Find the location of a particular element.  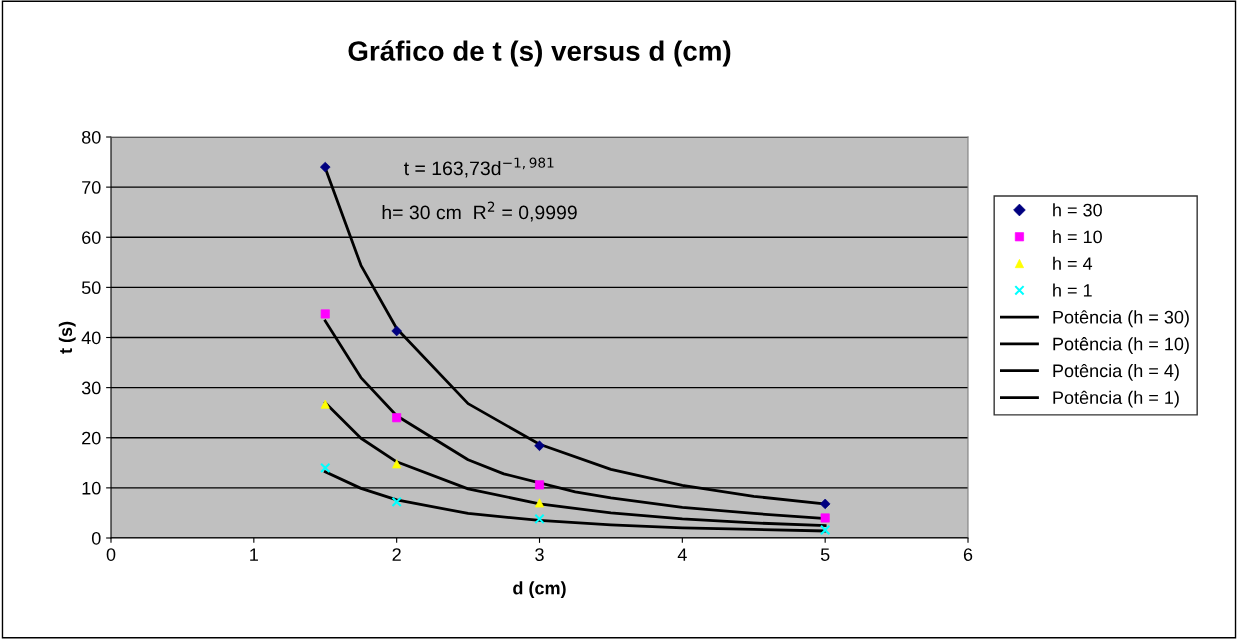

legend-label: h = 30 is located at coordinates (1077, 210).